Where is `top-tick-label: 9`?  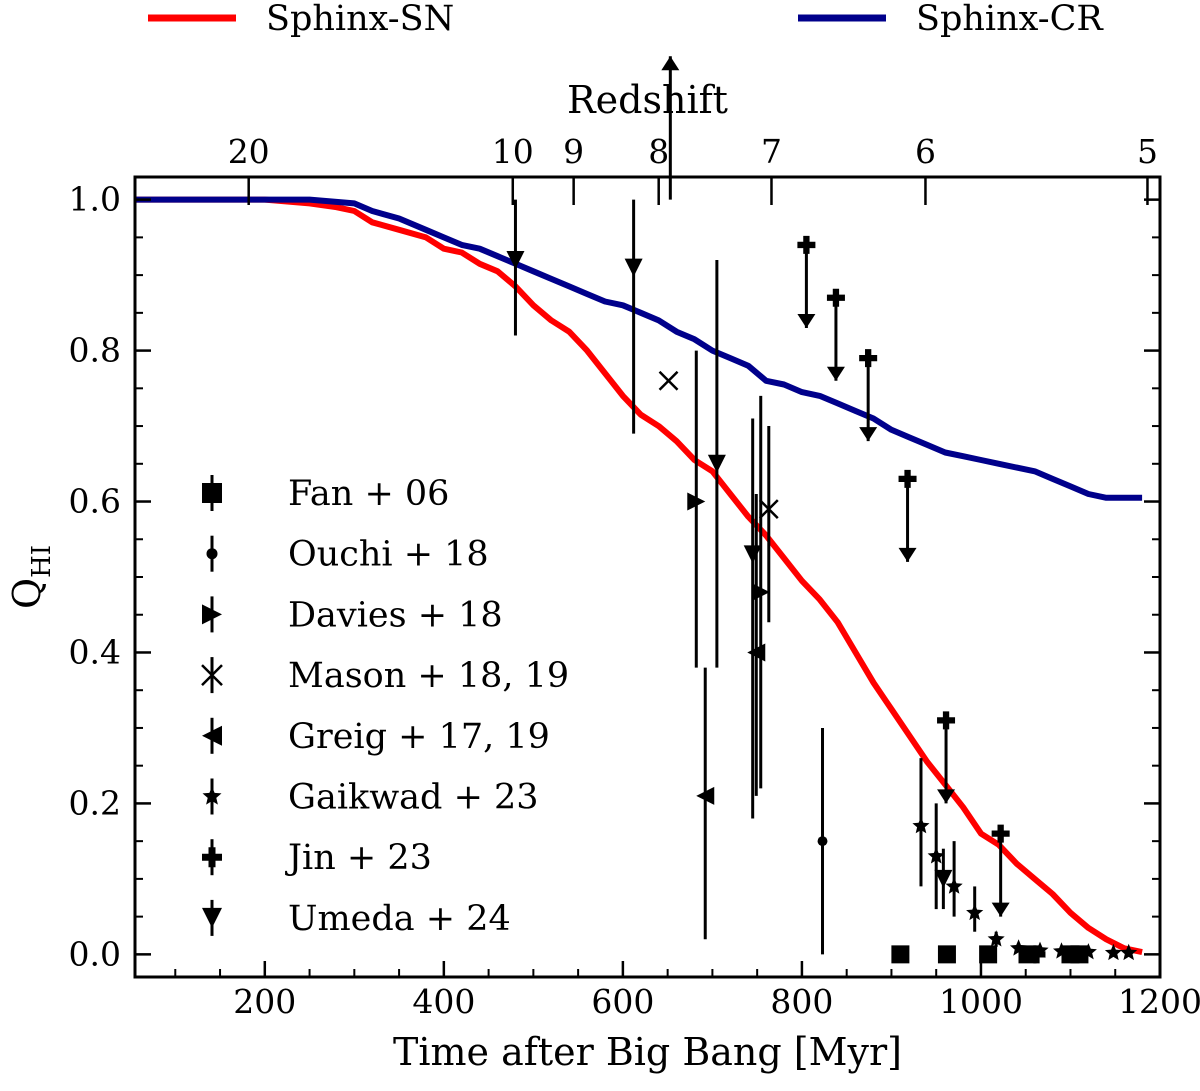 top-tick-label: 9 is located at coordinates (573, 151).